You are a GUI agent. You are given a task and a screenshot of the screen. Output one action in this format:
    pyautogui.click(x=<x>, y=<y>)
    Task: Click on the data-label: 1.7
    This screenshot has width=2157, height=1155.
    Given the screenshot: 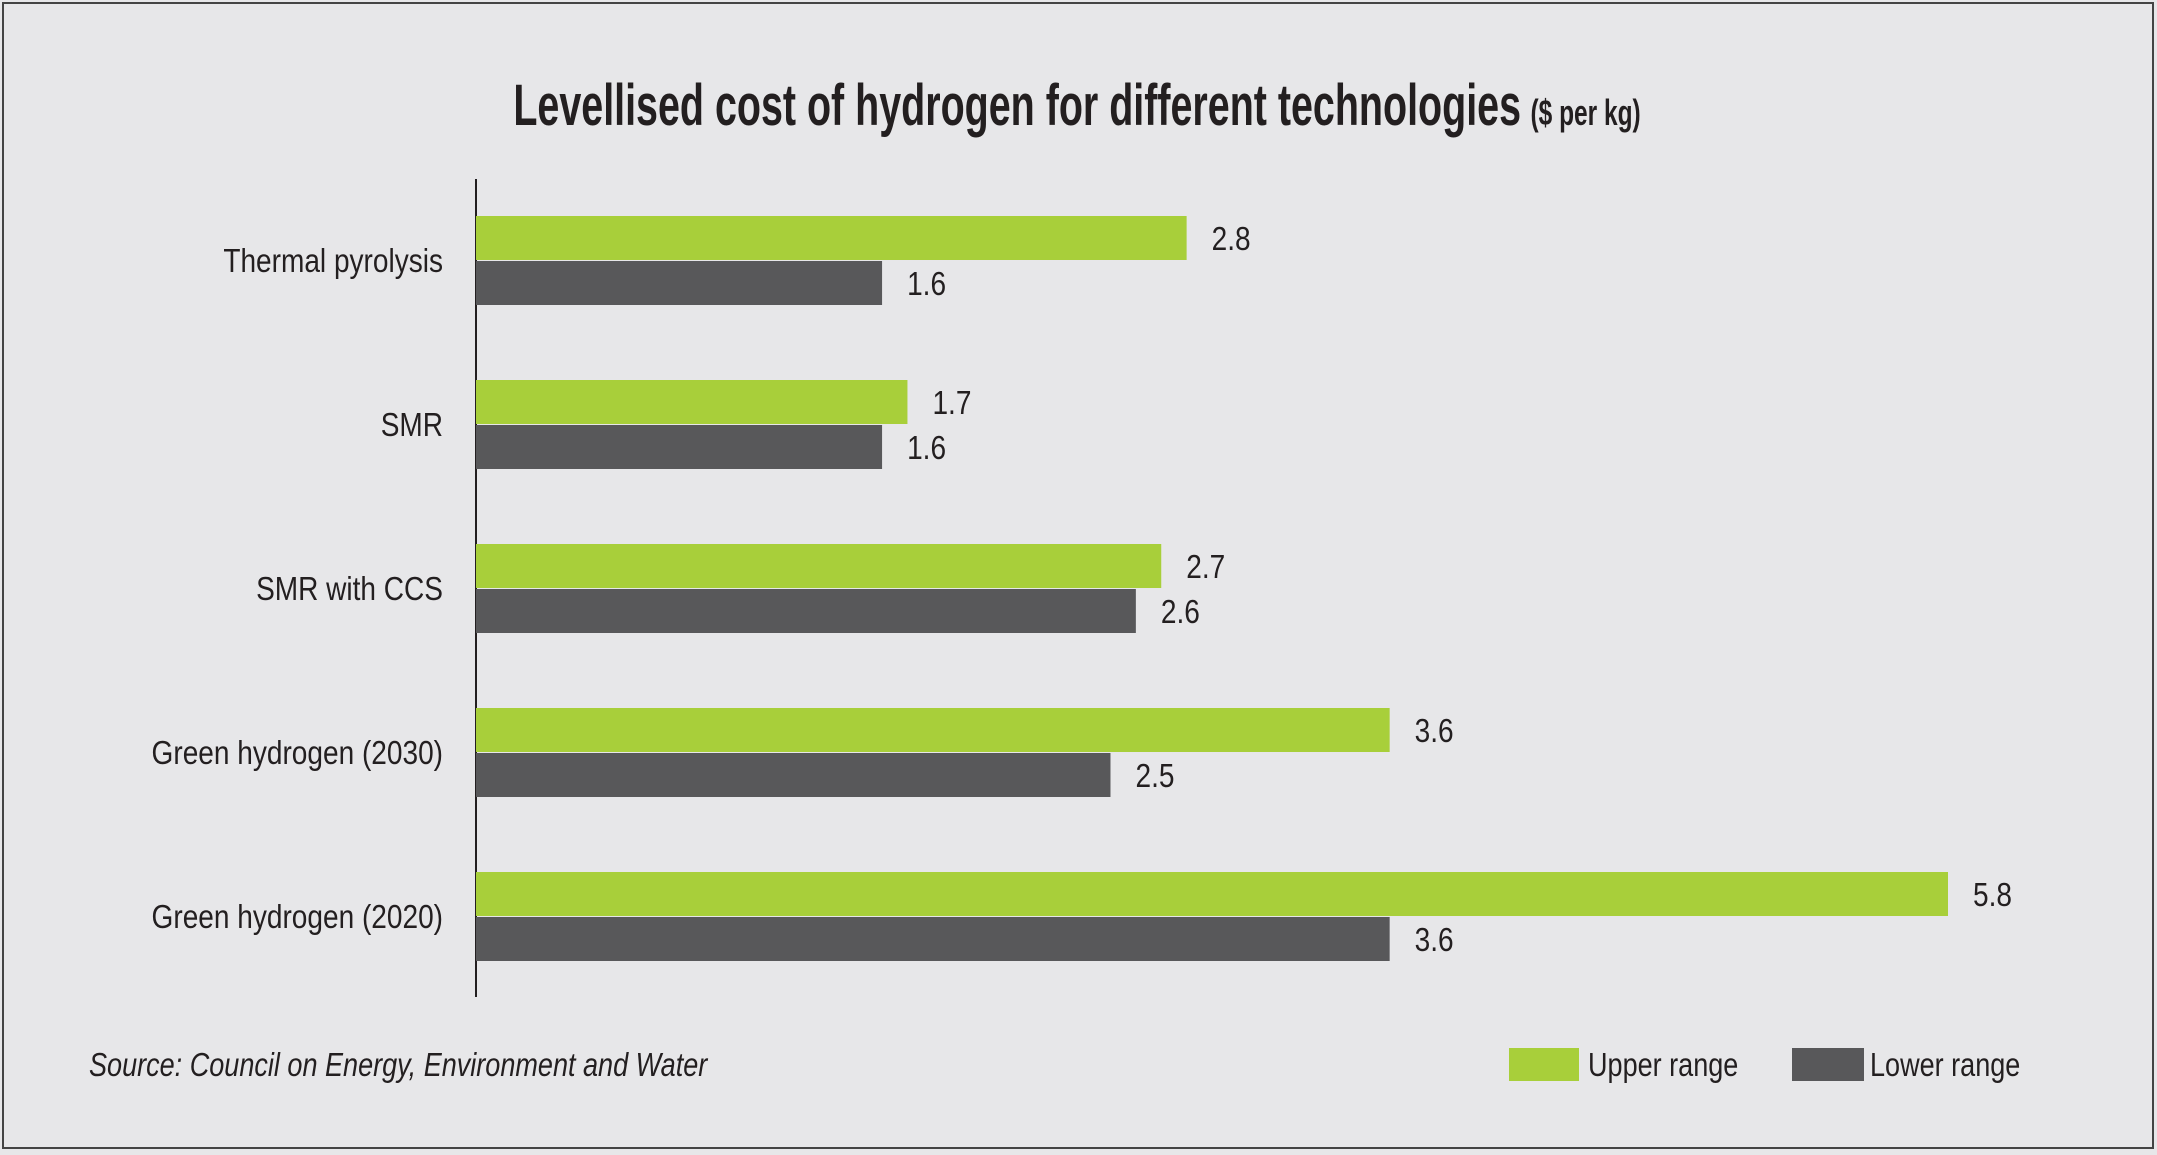 What is the action you would take?
    pyautogui.click(x=951, y=403)
    